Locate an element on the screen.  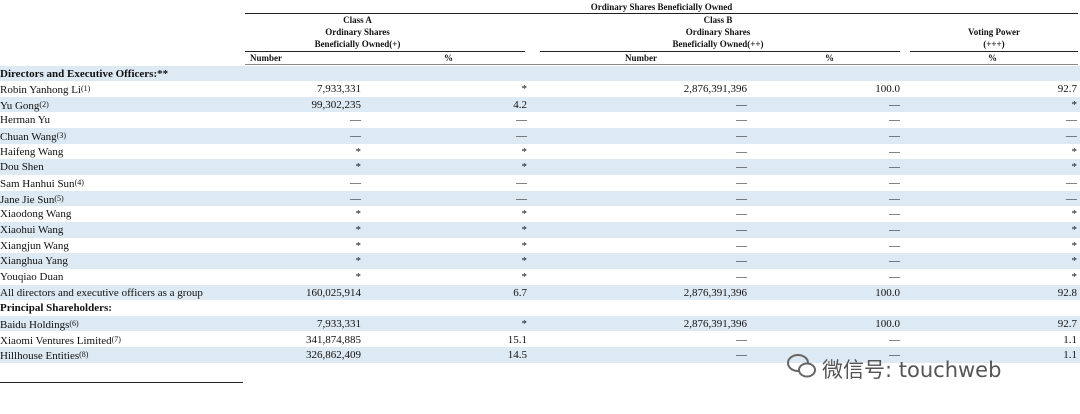
cell-value: 99,302,235 is located at coordinates (336, 104).